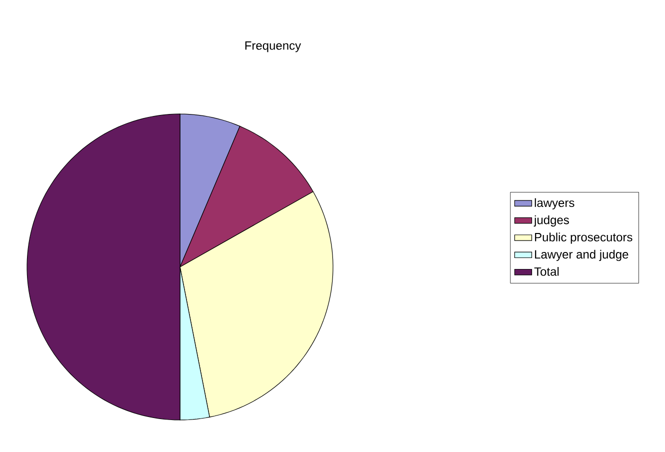  What do you see at coordinates (583, 238) in the screenshot?
I see `legend-label: Public prosecutors` at bounding box center [583, 238].